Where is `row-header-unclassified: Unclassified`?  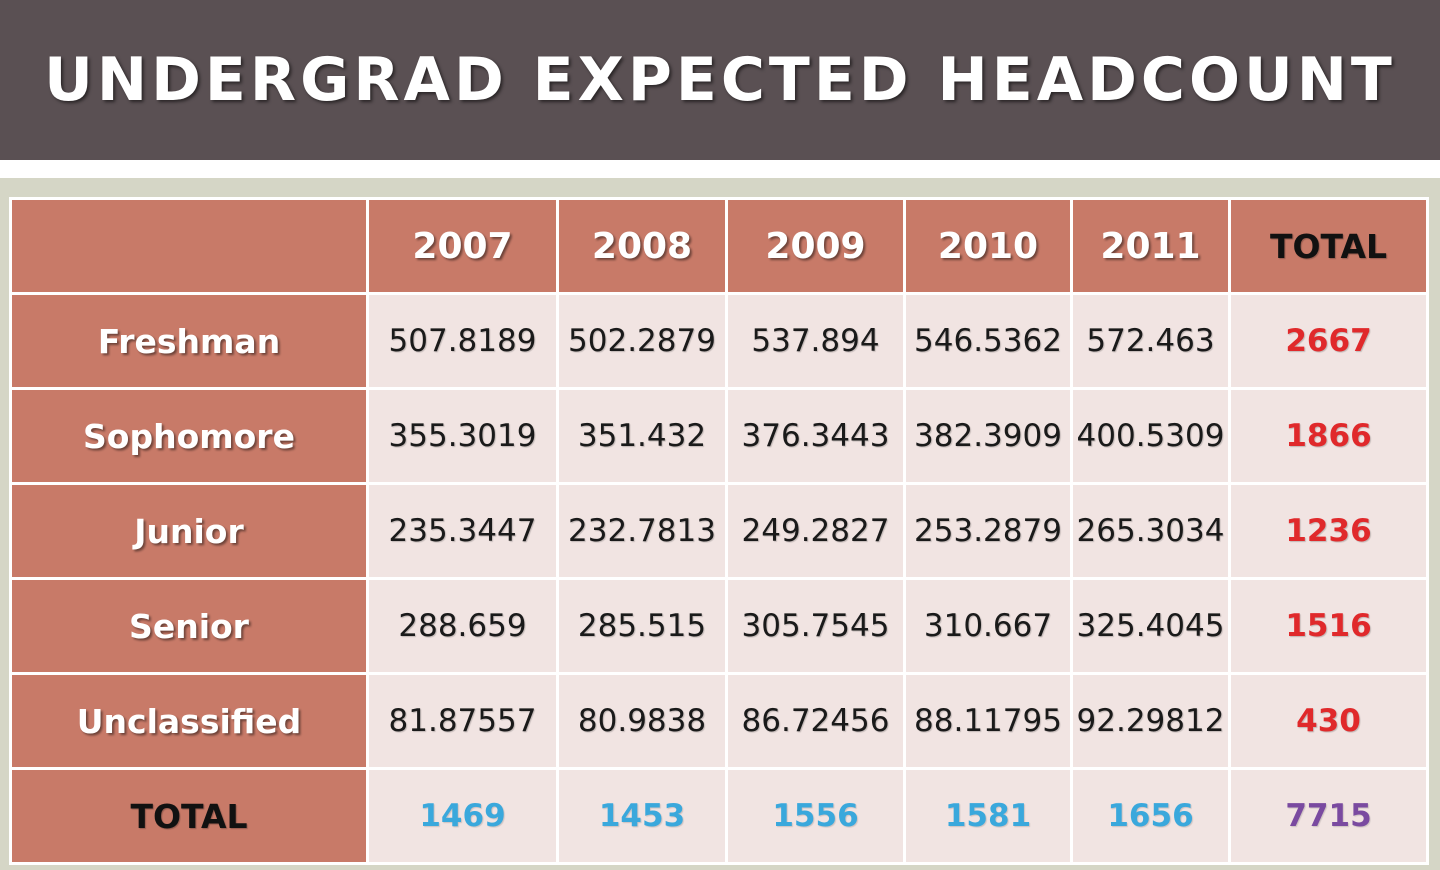 row-header-unclassified: Unclassified is located at coordinates (189, 721).